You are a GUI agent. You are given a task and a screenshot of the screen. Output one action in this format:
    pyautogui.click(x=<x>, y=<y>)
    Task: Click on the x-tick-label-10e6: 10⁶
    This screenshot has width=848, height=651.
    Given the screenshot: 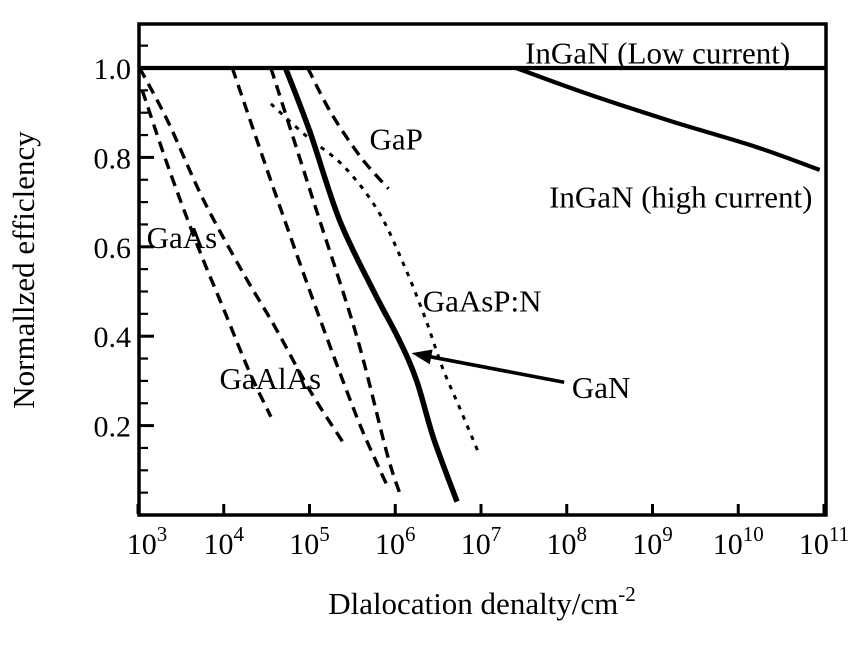 What is the action you would take?
    pyautogui.click(x=395, y=541)
    